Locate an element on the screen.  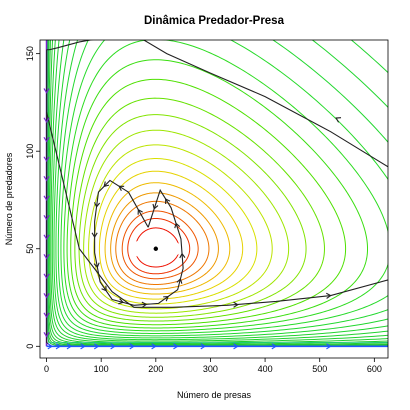
equilibrium-point is located at coordinates (156, 248).